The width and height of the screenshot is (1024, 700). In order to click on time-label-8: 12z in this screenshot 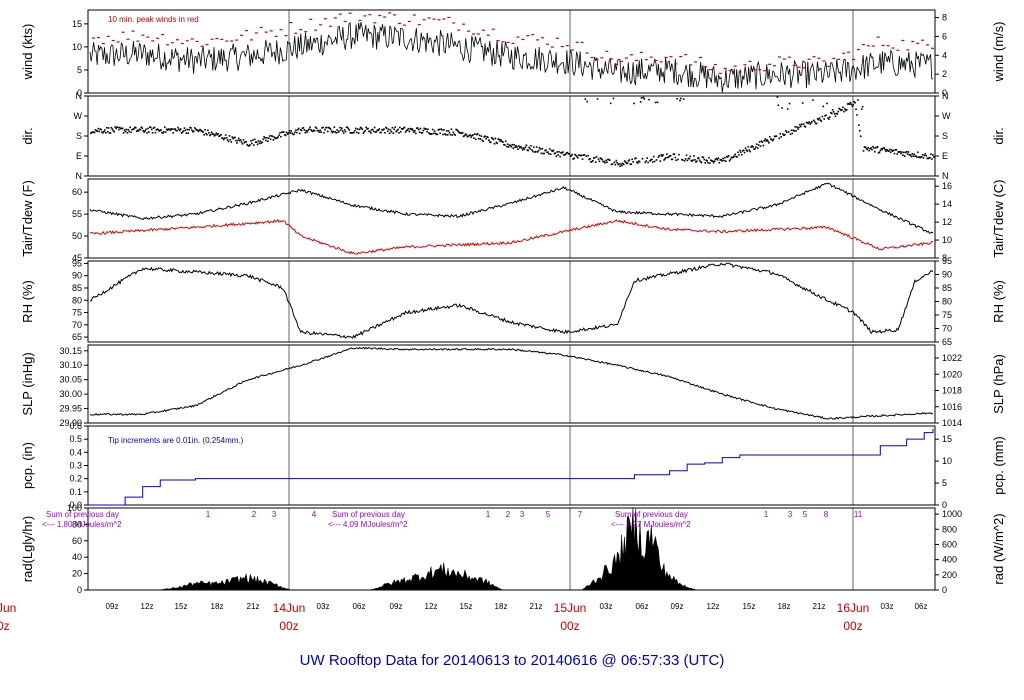, I will do `click(431, 606)`.